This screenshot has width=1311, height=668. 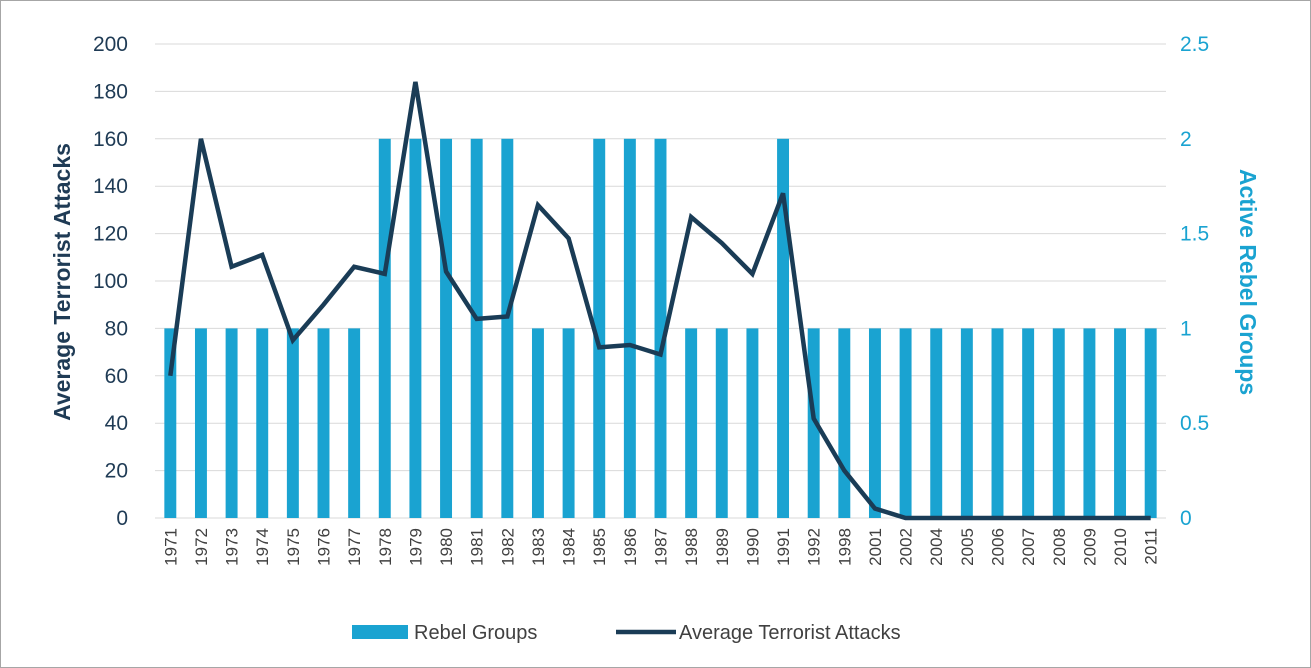 I want to click on x-tick-label: 1983, so click(x=538, y=547).